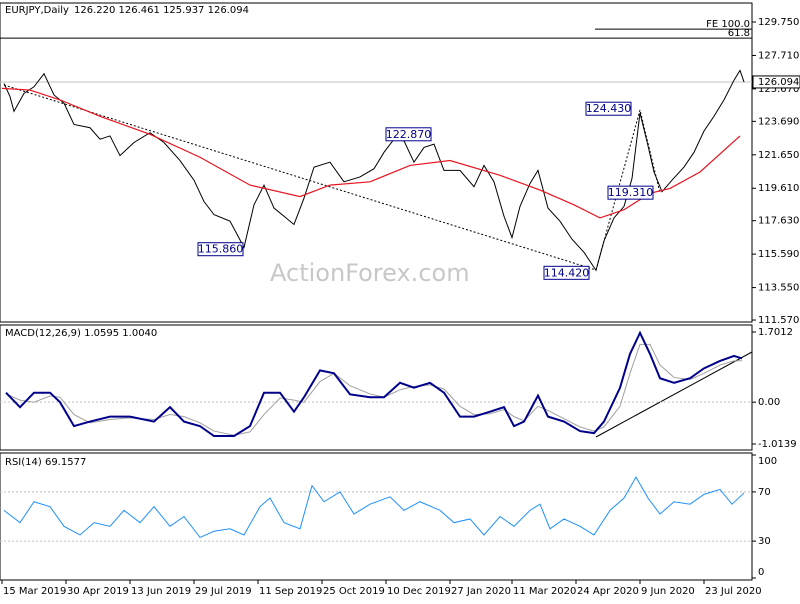 This screenshot has height=604, width=800. What do you see at coordinates (161, 591) in the screenshot?
I see `x-tick-label: 13 Jun 2019` at bounding box center [161, 591].